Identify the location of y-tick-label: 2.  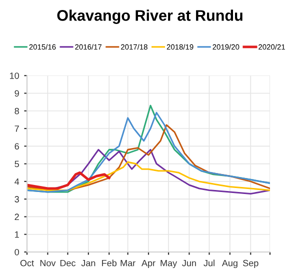
(16, 217).